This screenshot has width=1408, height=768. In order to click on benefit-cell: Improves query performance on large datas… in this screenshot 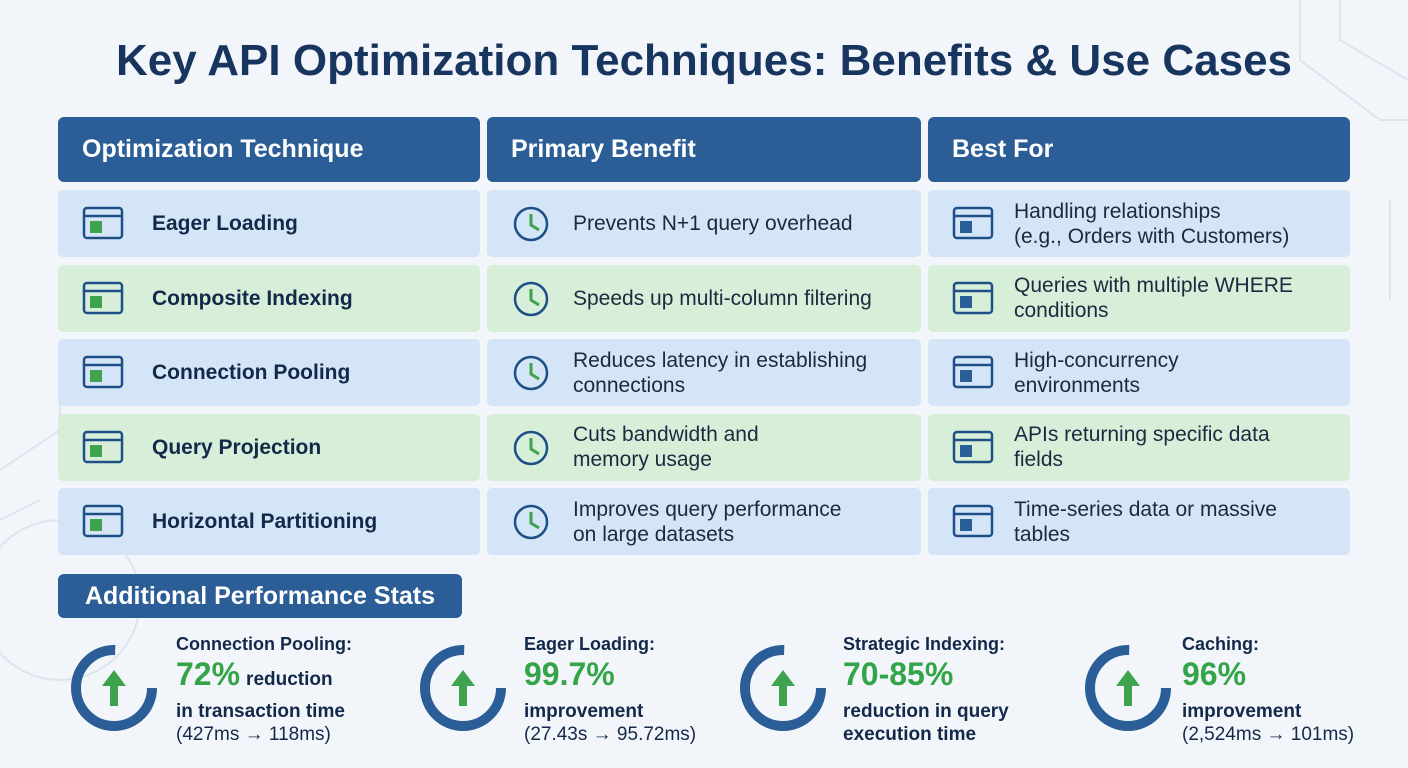, I will do `click(704, 521)`.